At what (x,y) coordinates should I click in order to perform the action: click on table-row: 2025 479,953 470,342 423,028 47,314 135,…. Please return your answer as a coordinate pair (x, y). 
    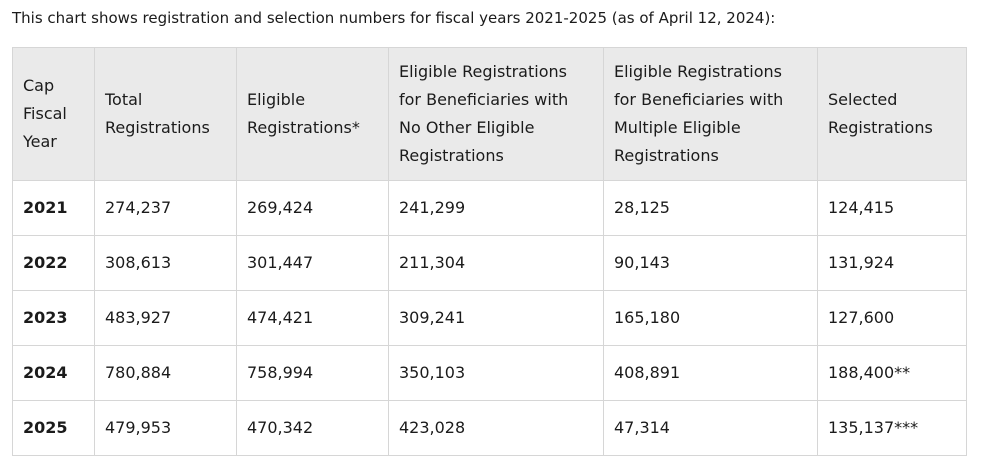
    Looking at the image, I should click on (489, 428).